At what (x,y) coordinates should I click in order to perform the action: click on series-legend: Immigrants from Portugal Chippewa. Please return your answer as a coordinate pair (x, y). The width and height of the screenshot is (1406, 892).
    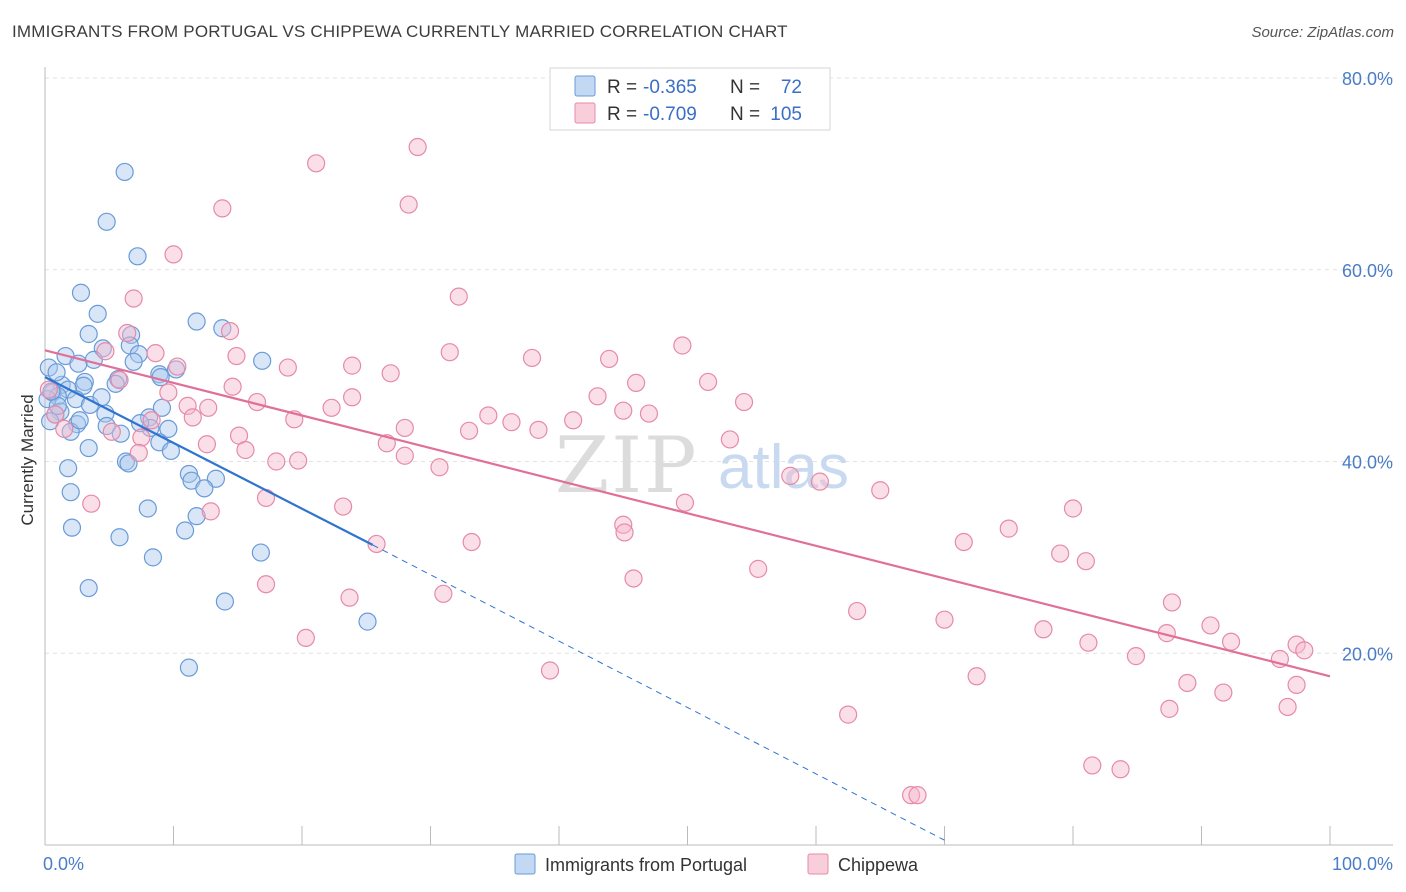
    Looking at the image, I should click on (716, 864).